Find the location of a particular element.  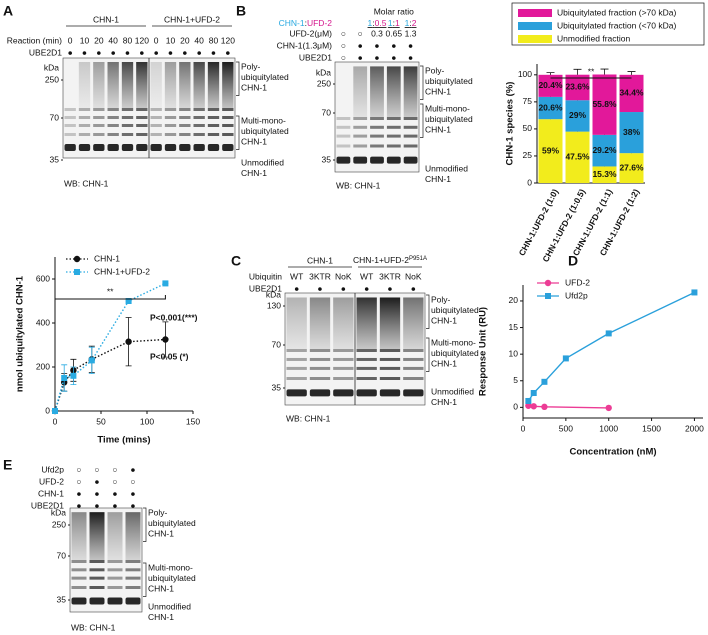

legend-swatch is located at coordinates (535, 39).